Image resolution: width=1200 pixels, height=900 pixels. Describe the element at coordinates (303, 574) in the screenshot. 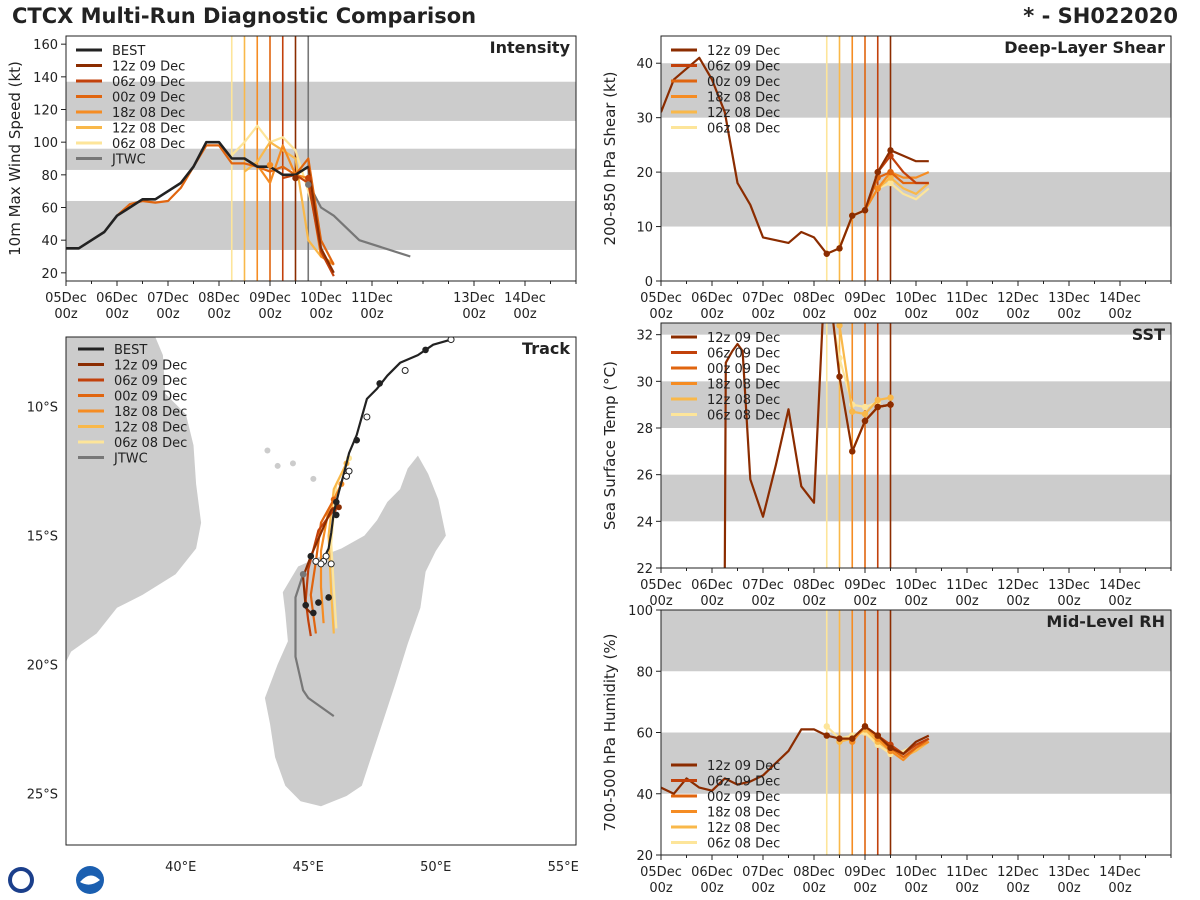

I see `jtwc-track-point` at that location.